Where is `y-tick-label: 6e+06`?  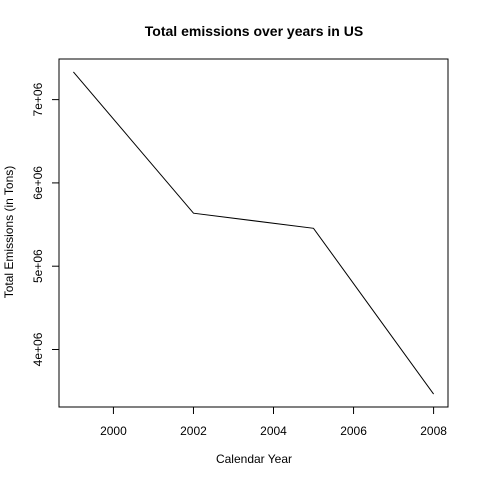 y-tick-label: 6e+06 is located at coordinates (38, 183).